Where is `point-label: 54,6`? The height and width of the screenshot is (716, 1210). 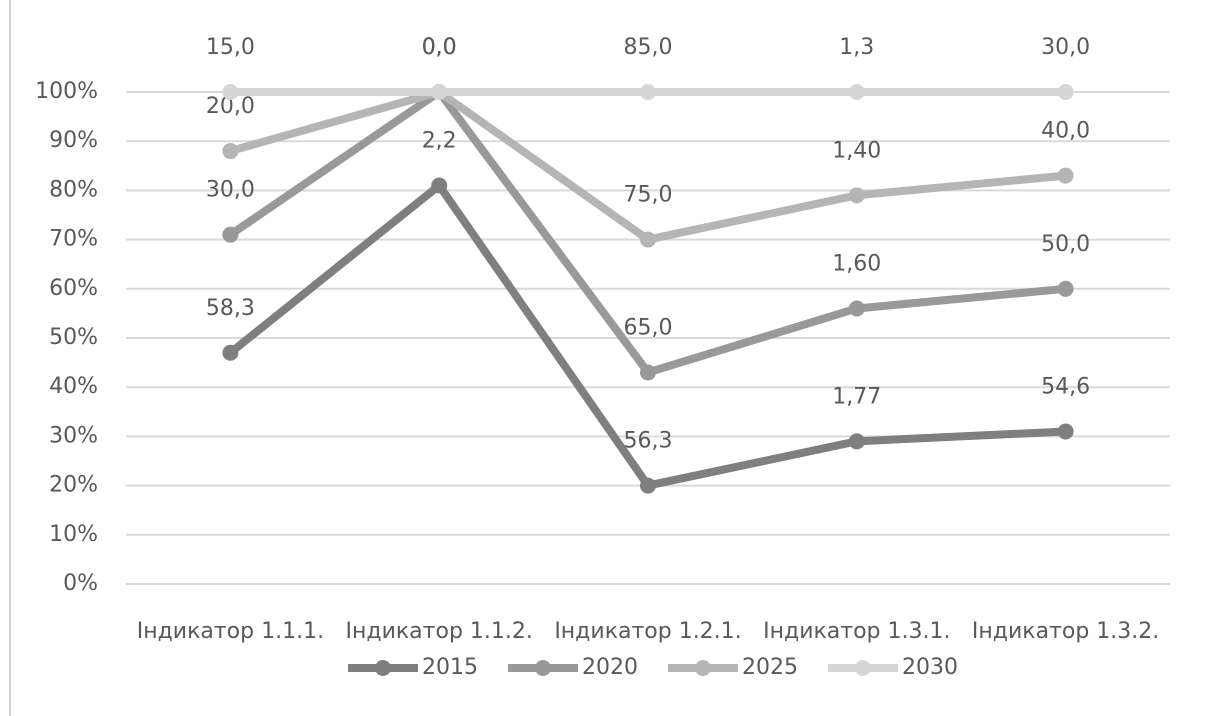 point-label: 54,6 is located at coordinates (1065, 386).